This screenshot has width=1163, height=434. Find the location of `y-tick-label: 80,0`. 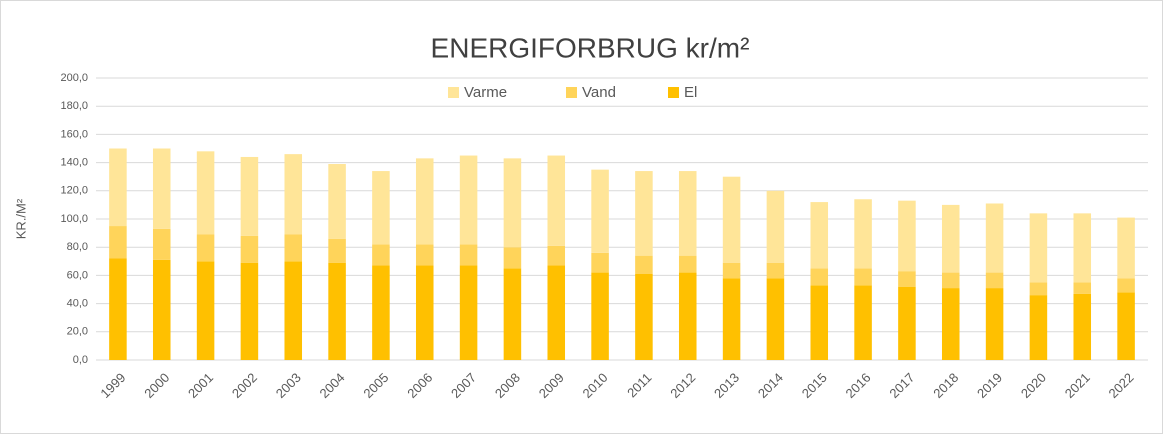

y-tick-label: 80,0 is located at coordinates (77, 247).